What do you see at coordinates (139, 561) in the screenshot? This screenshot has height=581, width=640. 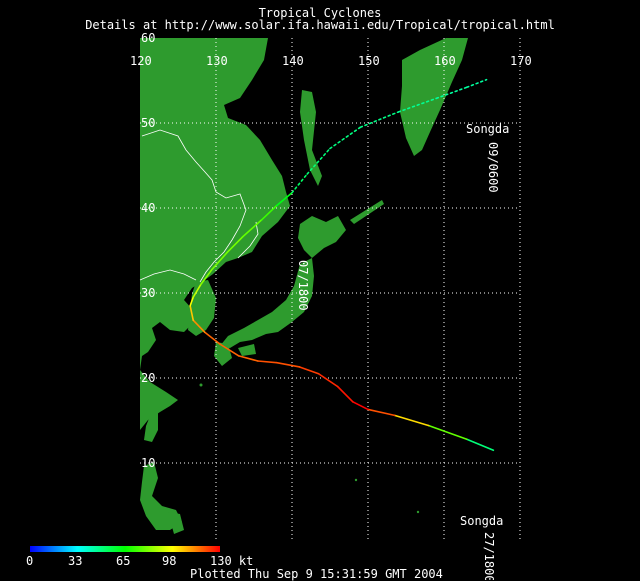 I see `legend-tick-labels: 0 33 65 98 130 kt` at bounding box center [139, 561].